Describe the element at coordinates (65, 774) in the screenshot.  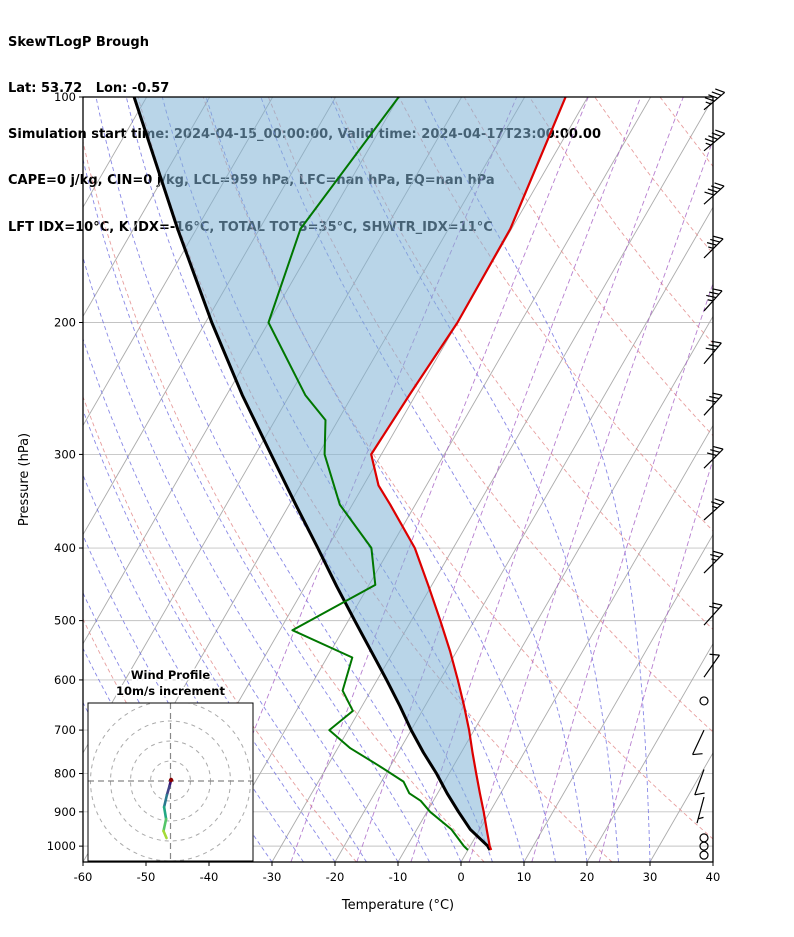
I see `y-tick-label: 800` at that location.